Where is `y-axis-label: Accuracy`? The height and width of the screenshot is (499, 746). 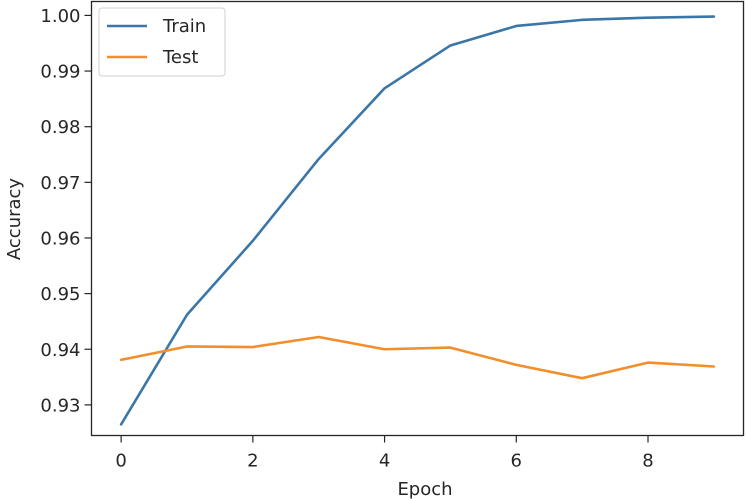
y-axis-label: Accuracy is located at coordinates (14, 219).